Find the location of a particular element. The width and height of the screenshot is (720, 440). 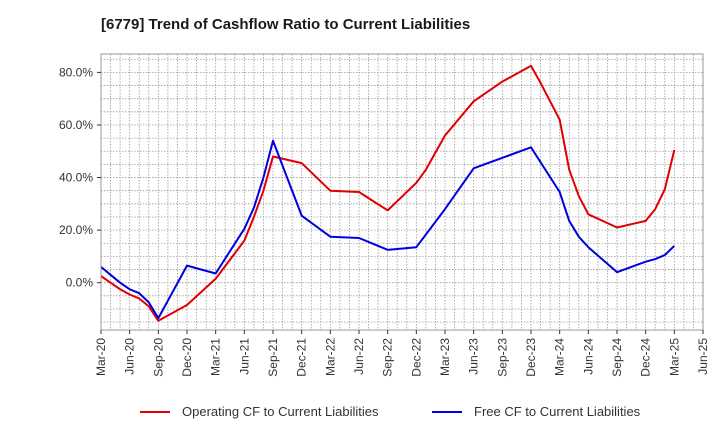

x-tick-label: Sep-23 is located at coordinates (502, 357).